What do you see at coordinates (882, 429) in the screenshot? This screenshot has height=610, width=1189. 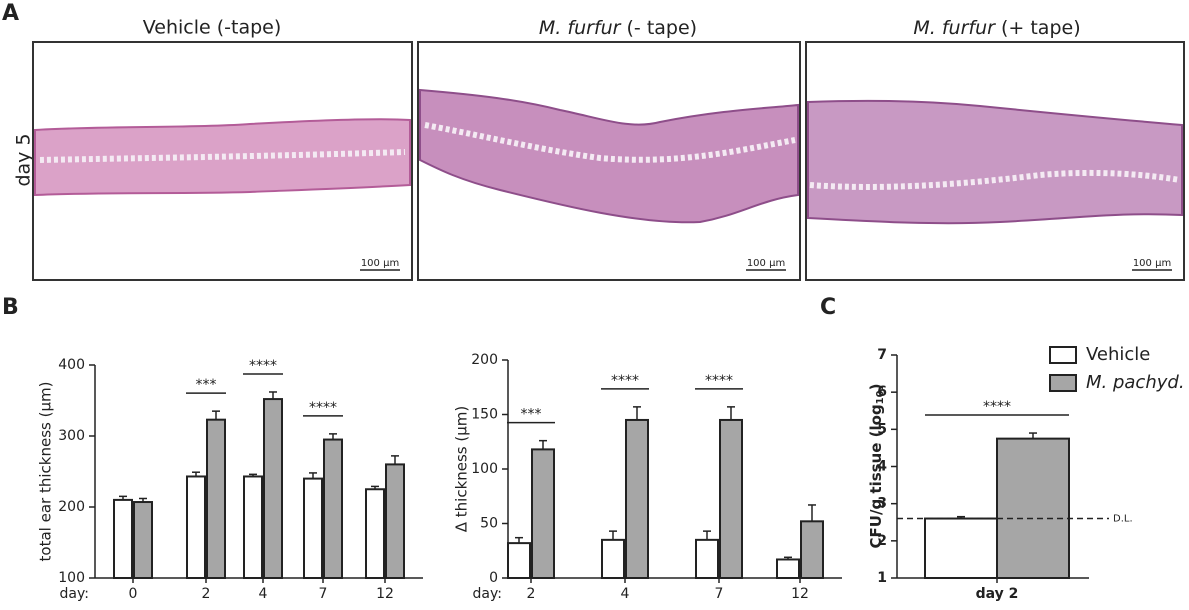 I see `y-tick-label: 5` at bounding box center [882, 429].